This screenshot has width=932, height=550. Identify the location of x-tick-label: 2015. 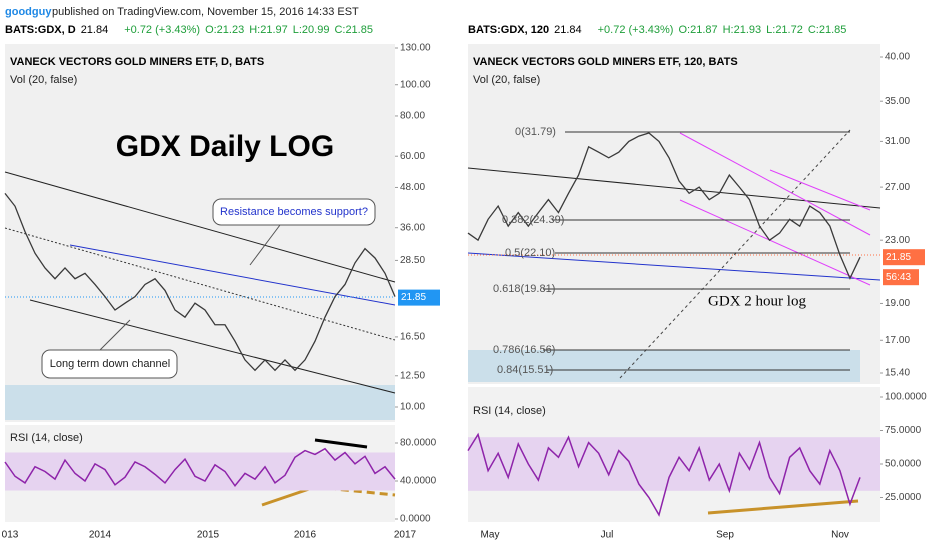
(208, 535).